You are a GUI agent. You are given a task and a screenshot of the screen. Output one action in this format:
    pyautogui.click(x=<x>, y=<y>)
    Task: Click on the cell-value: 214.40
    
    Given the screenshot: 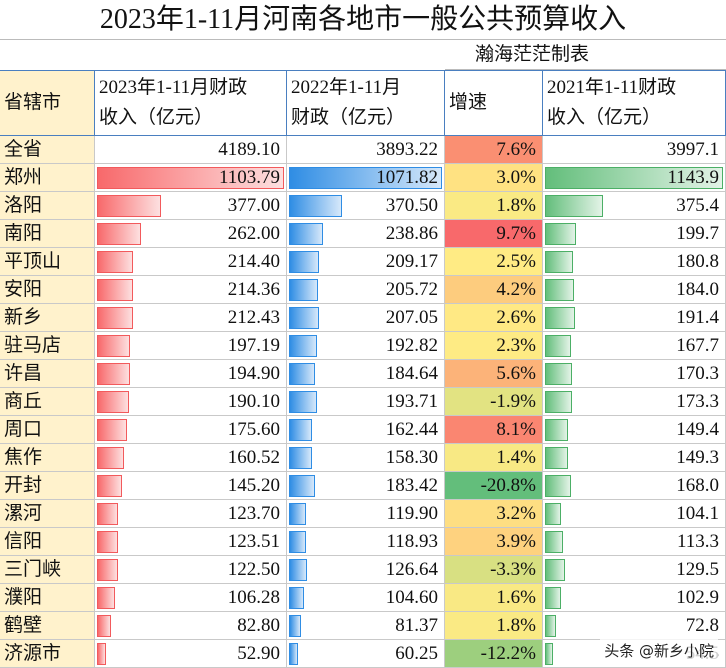 What is the action you would take?
    pyautogui.click(x=253, y=261)
    